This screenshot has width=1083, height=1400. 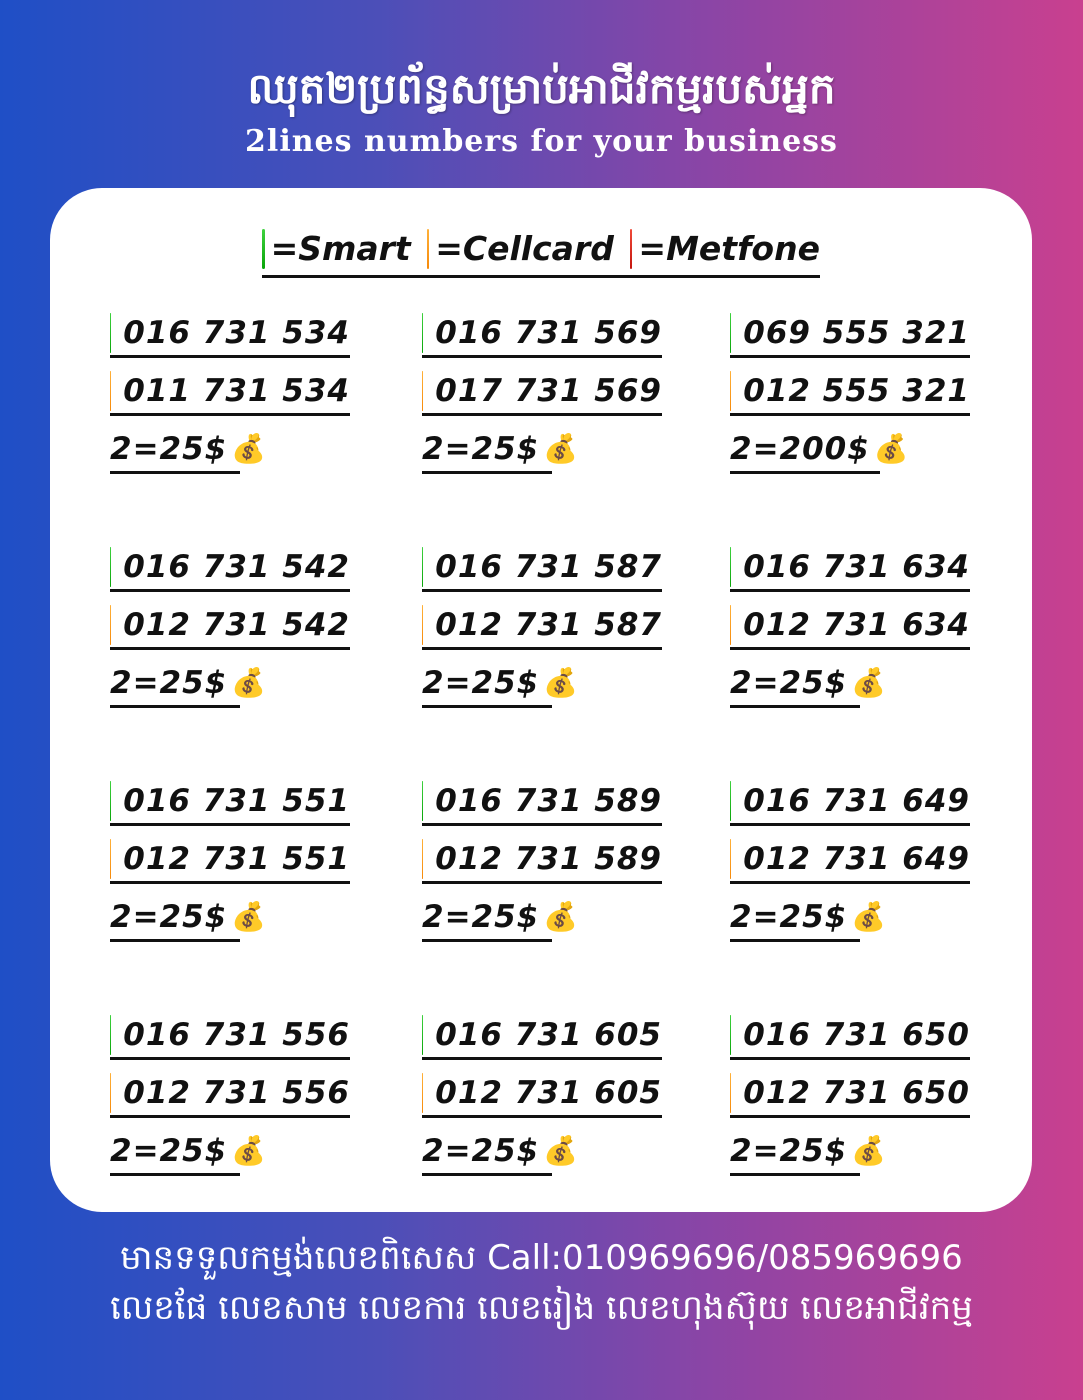 I want to click on cellcard-number-row: 012 731 551, so click(x=230, y=860).